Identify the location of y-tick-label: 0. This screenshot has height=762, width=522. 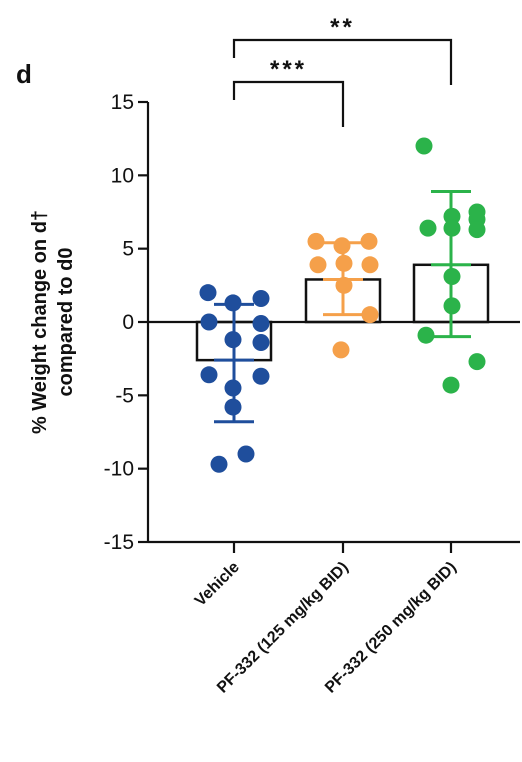
(128, 322).